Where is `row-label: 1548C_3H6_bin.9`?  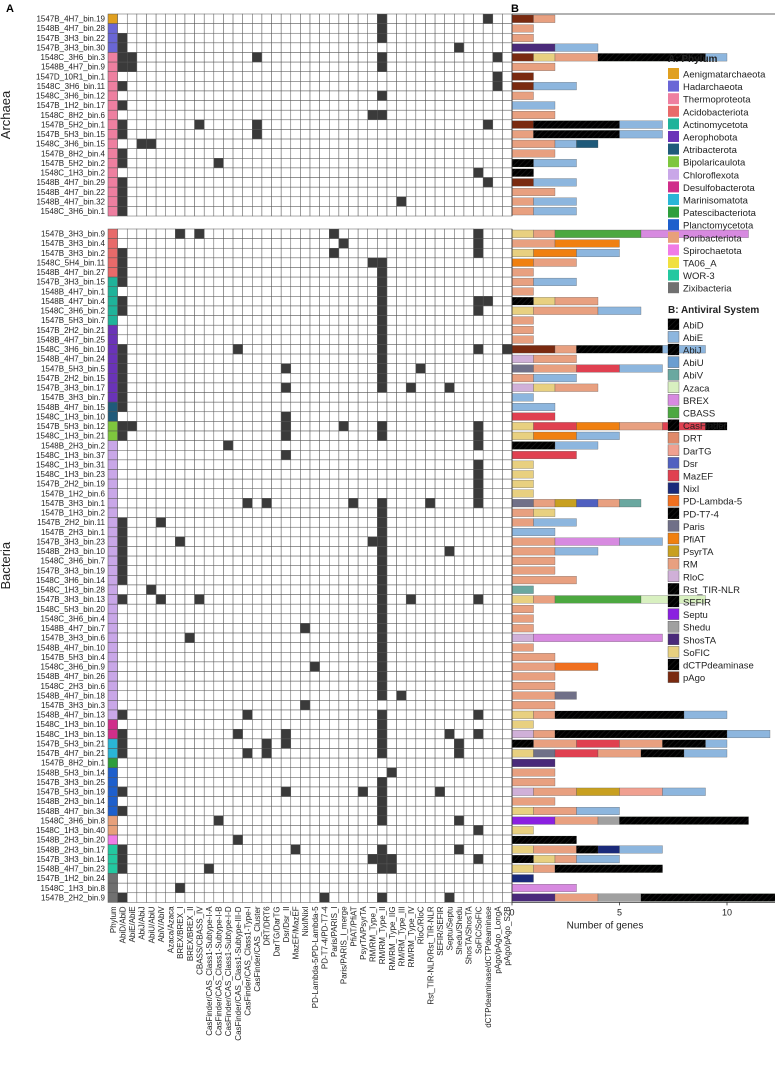
row-label: 1548C_3H6_bin.9 is located at coordinates (73, 667).